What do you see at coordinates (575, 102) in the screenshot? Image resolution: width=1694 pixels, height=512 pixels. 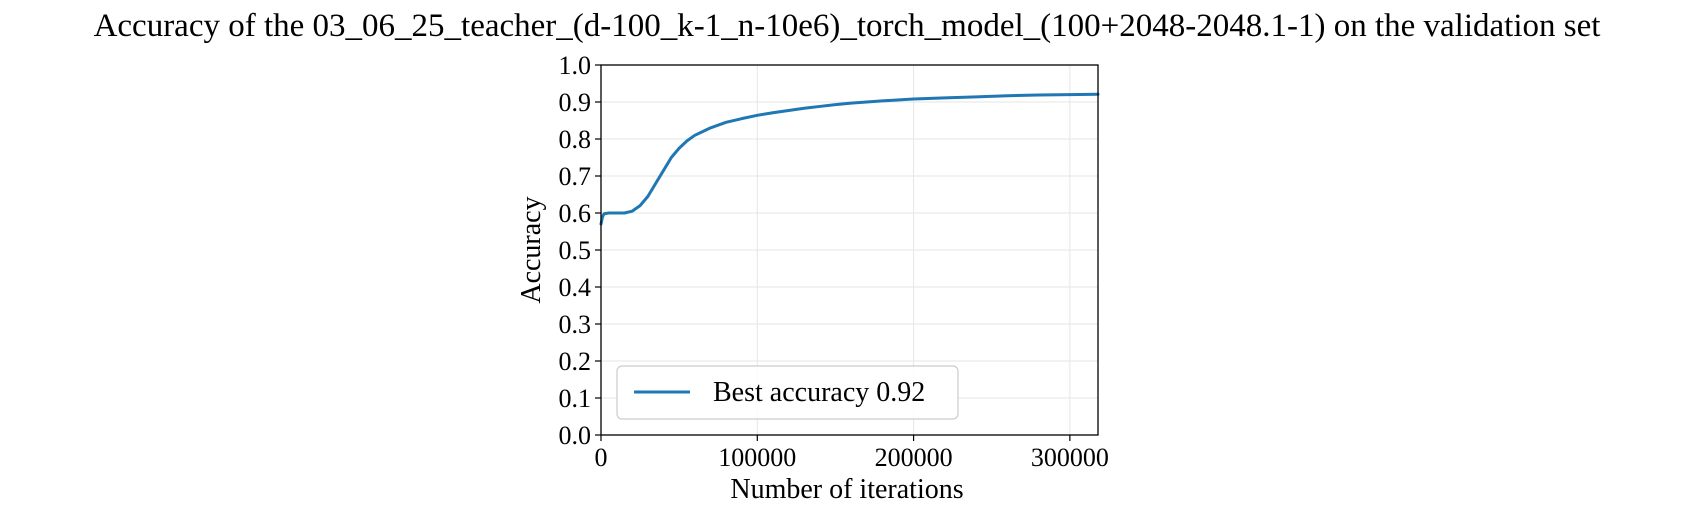 I see `y-tick-label-9: 0.9` at bounding box center [575, 102].